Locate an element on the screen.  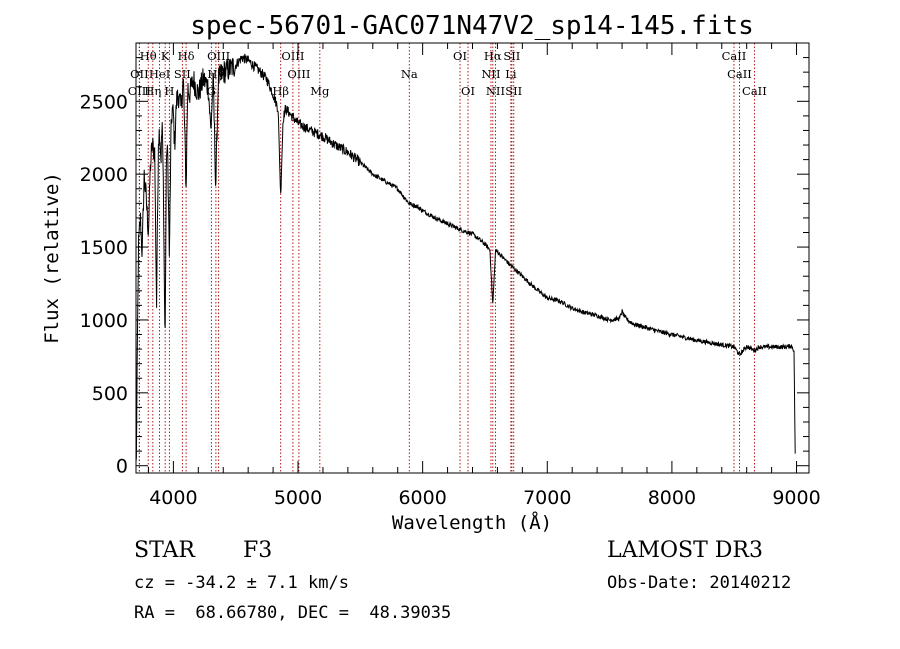
observation-date: Obs-Date: 20140212 is located at coordinates (699, 583).